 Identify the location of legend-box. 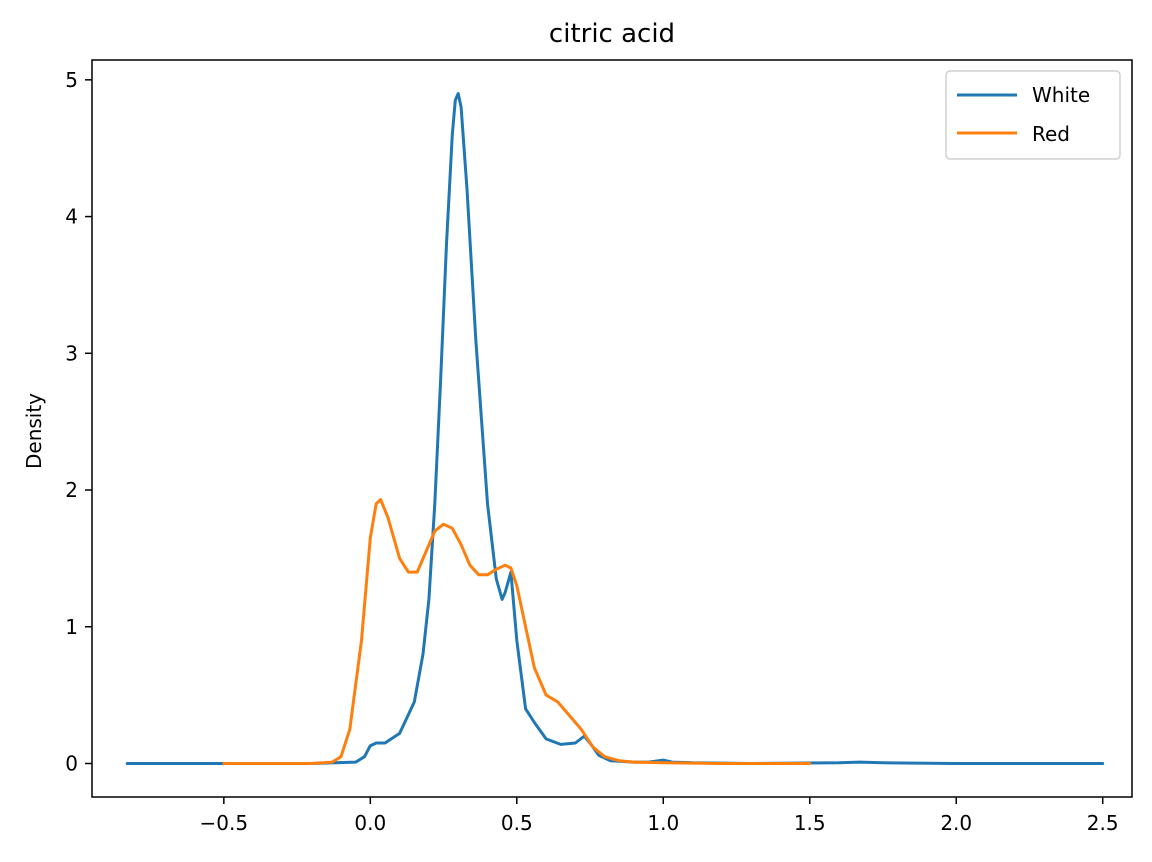
(1033, 115).